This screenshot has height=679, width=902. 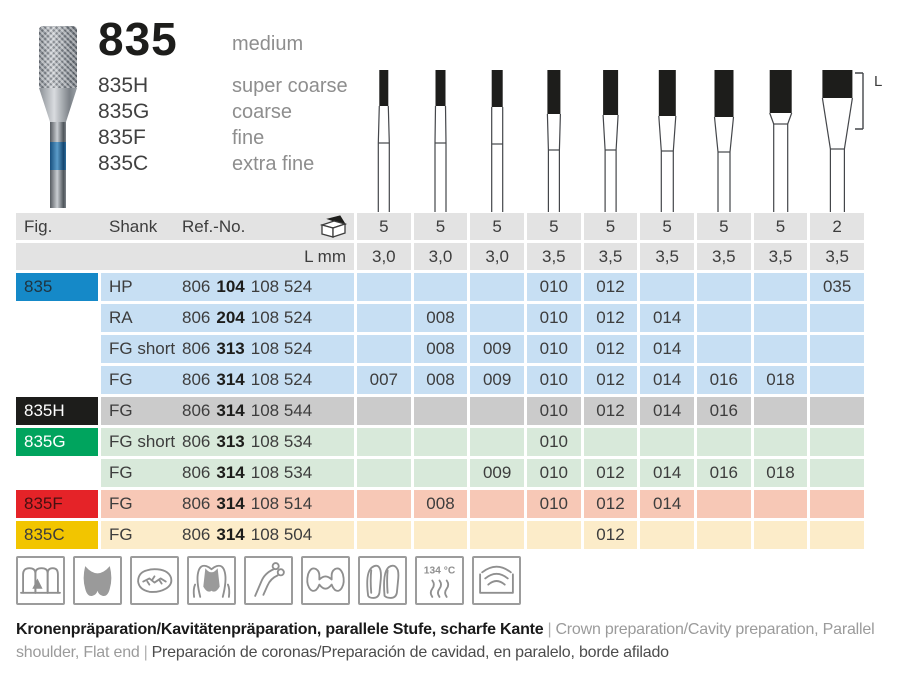 I want to click on ref-part-bold: 104, so click(x=230, y=286).